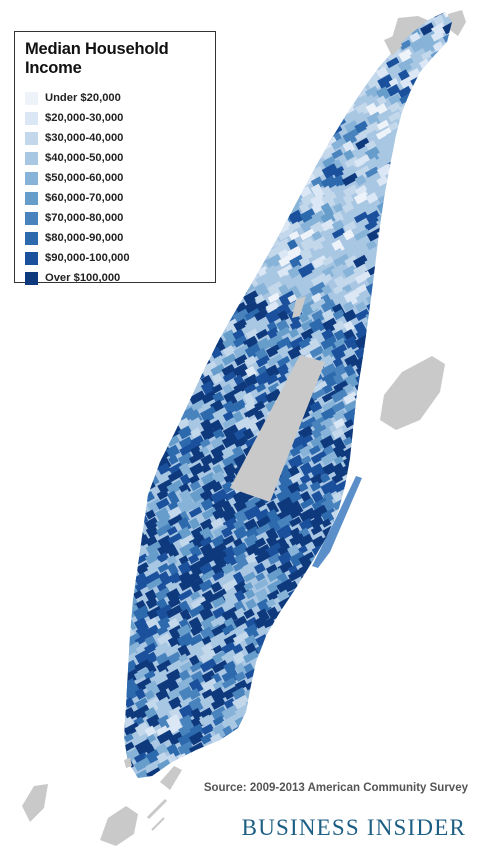 The width and height of the screenshot is (480, 850). I want to click on legend-label: $80,000-90,000, so click(84, 238).